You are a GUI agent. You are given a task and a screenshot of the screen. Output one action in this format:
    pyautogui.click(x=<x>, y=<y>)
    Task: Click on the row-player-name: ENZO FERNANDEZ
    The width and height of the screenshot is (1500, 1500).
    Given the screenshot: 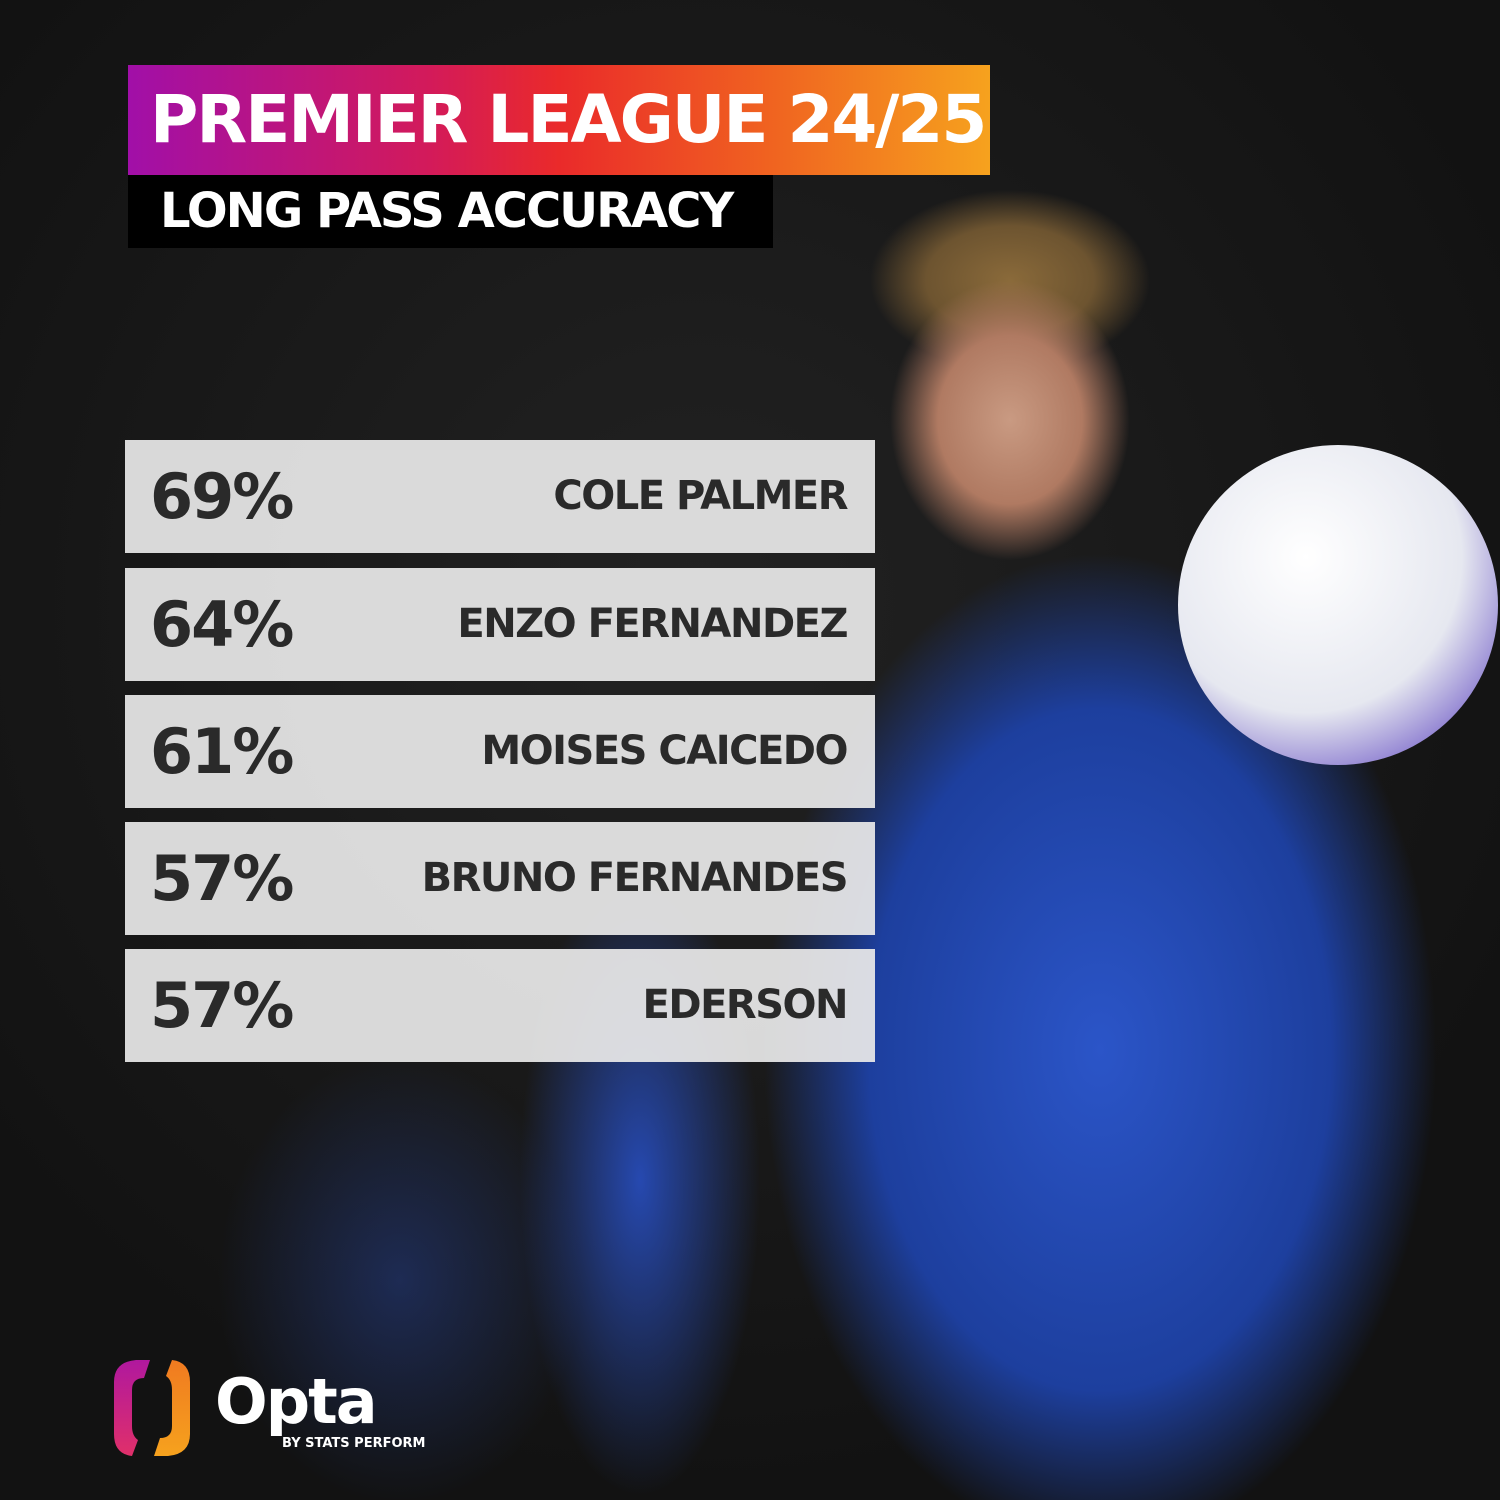 What is the action you would take?
    pyautogui.click(x=652, y=624)
    